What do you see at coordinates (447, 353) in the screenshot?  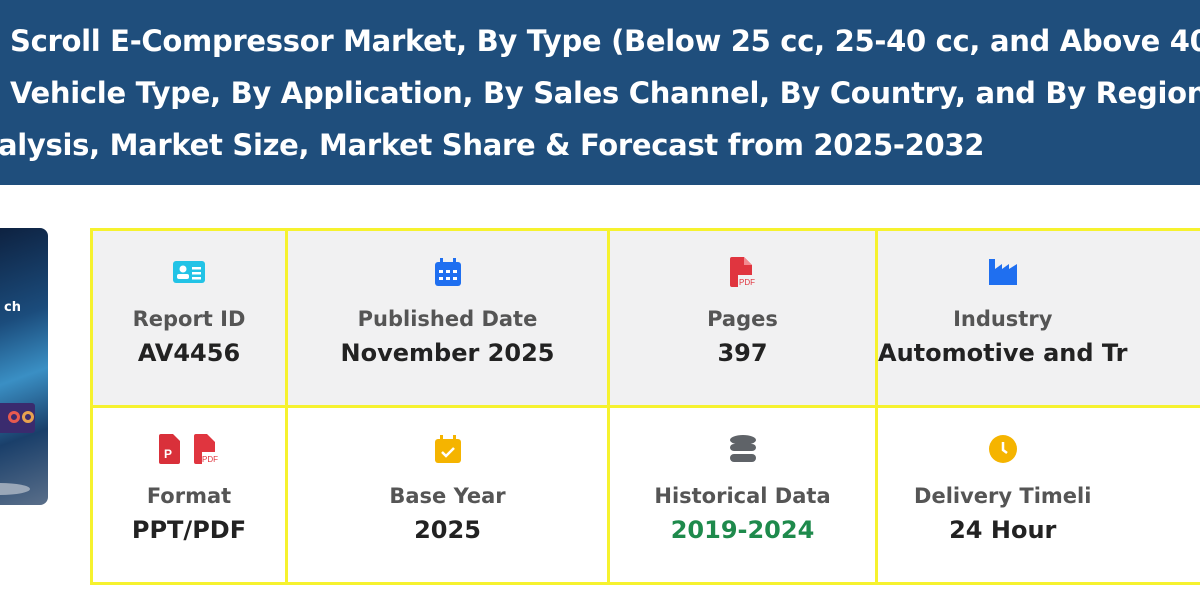 I see `detail-value: November 2025` at bounding box center [447, 353].